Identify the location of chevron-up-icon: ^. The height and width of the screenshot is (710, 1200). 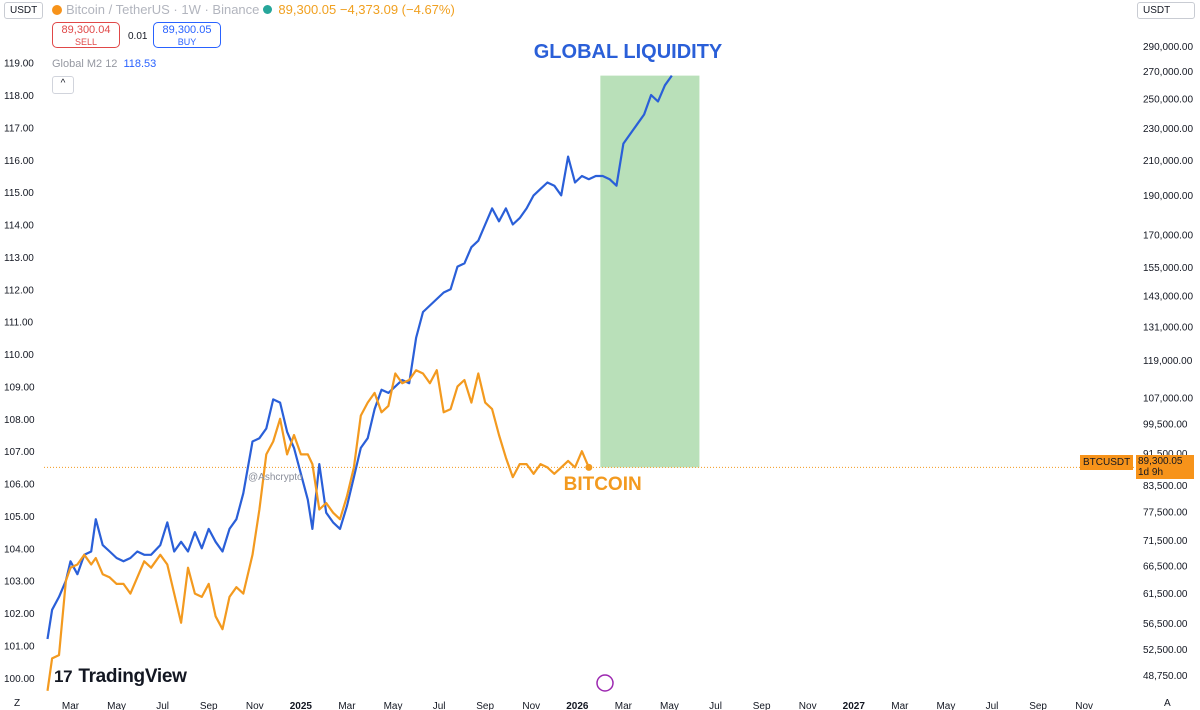
(63, 83).